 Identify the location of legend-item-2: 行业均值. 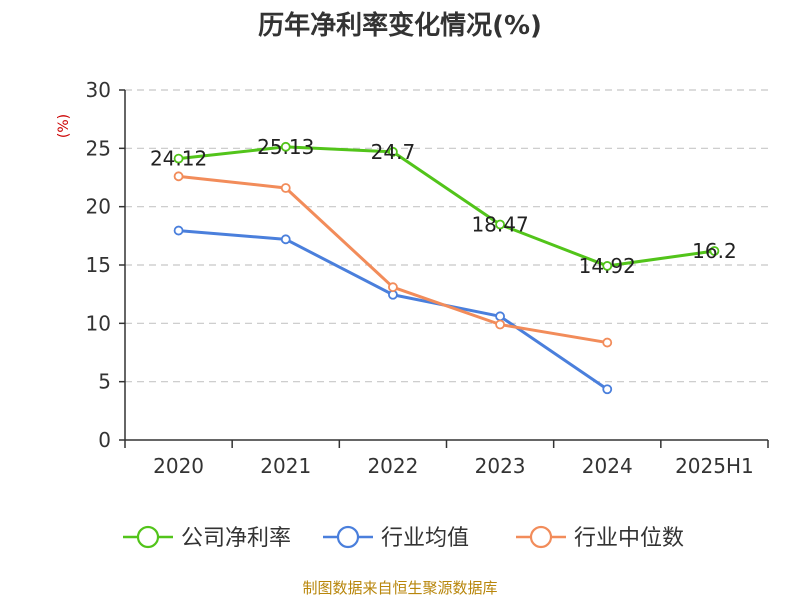
(396, 538).